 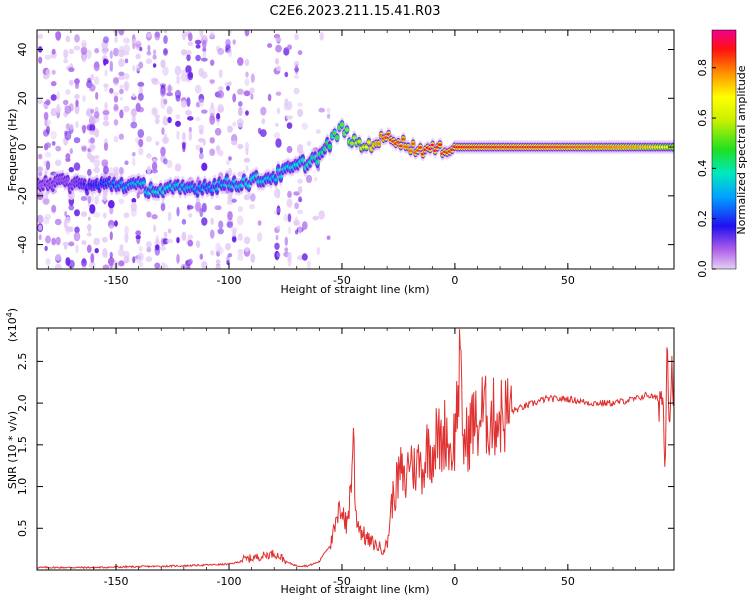 What do you see at coordinates (702, 219) in the screenshot?
I see `colorbar-tick-label: 0.2` at bounding box center [702, 219].